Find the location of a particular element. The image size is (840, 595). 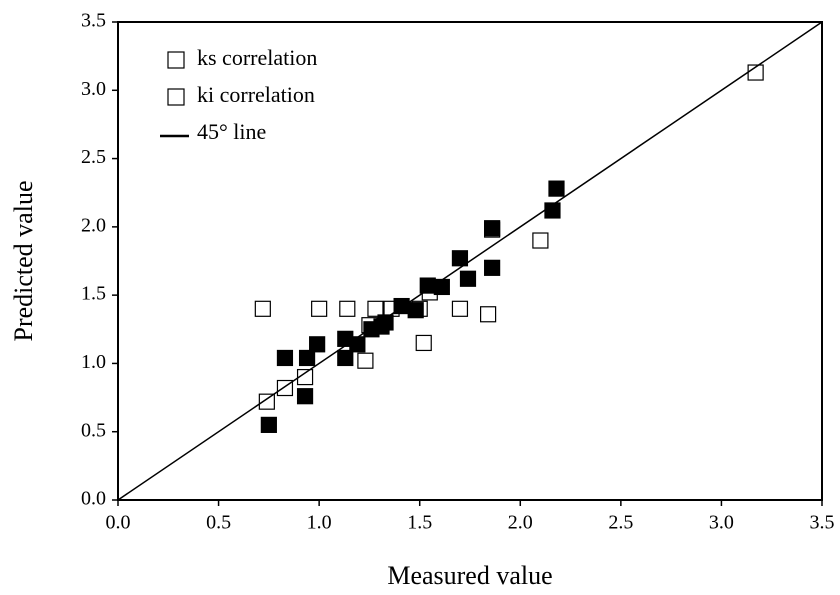

x-tick-label: 2.0 is located at coordinates (520, 523).